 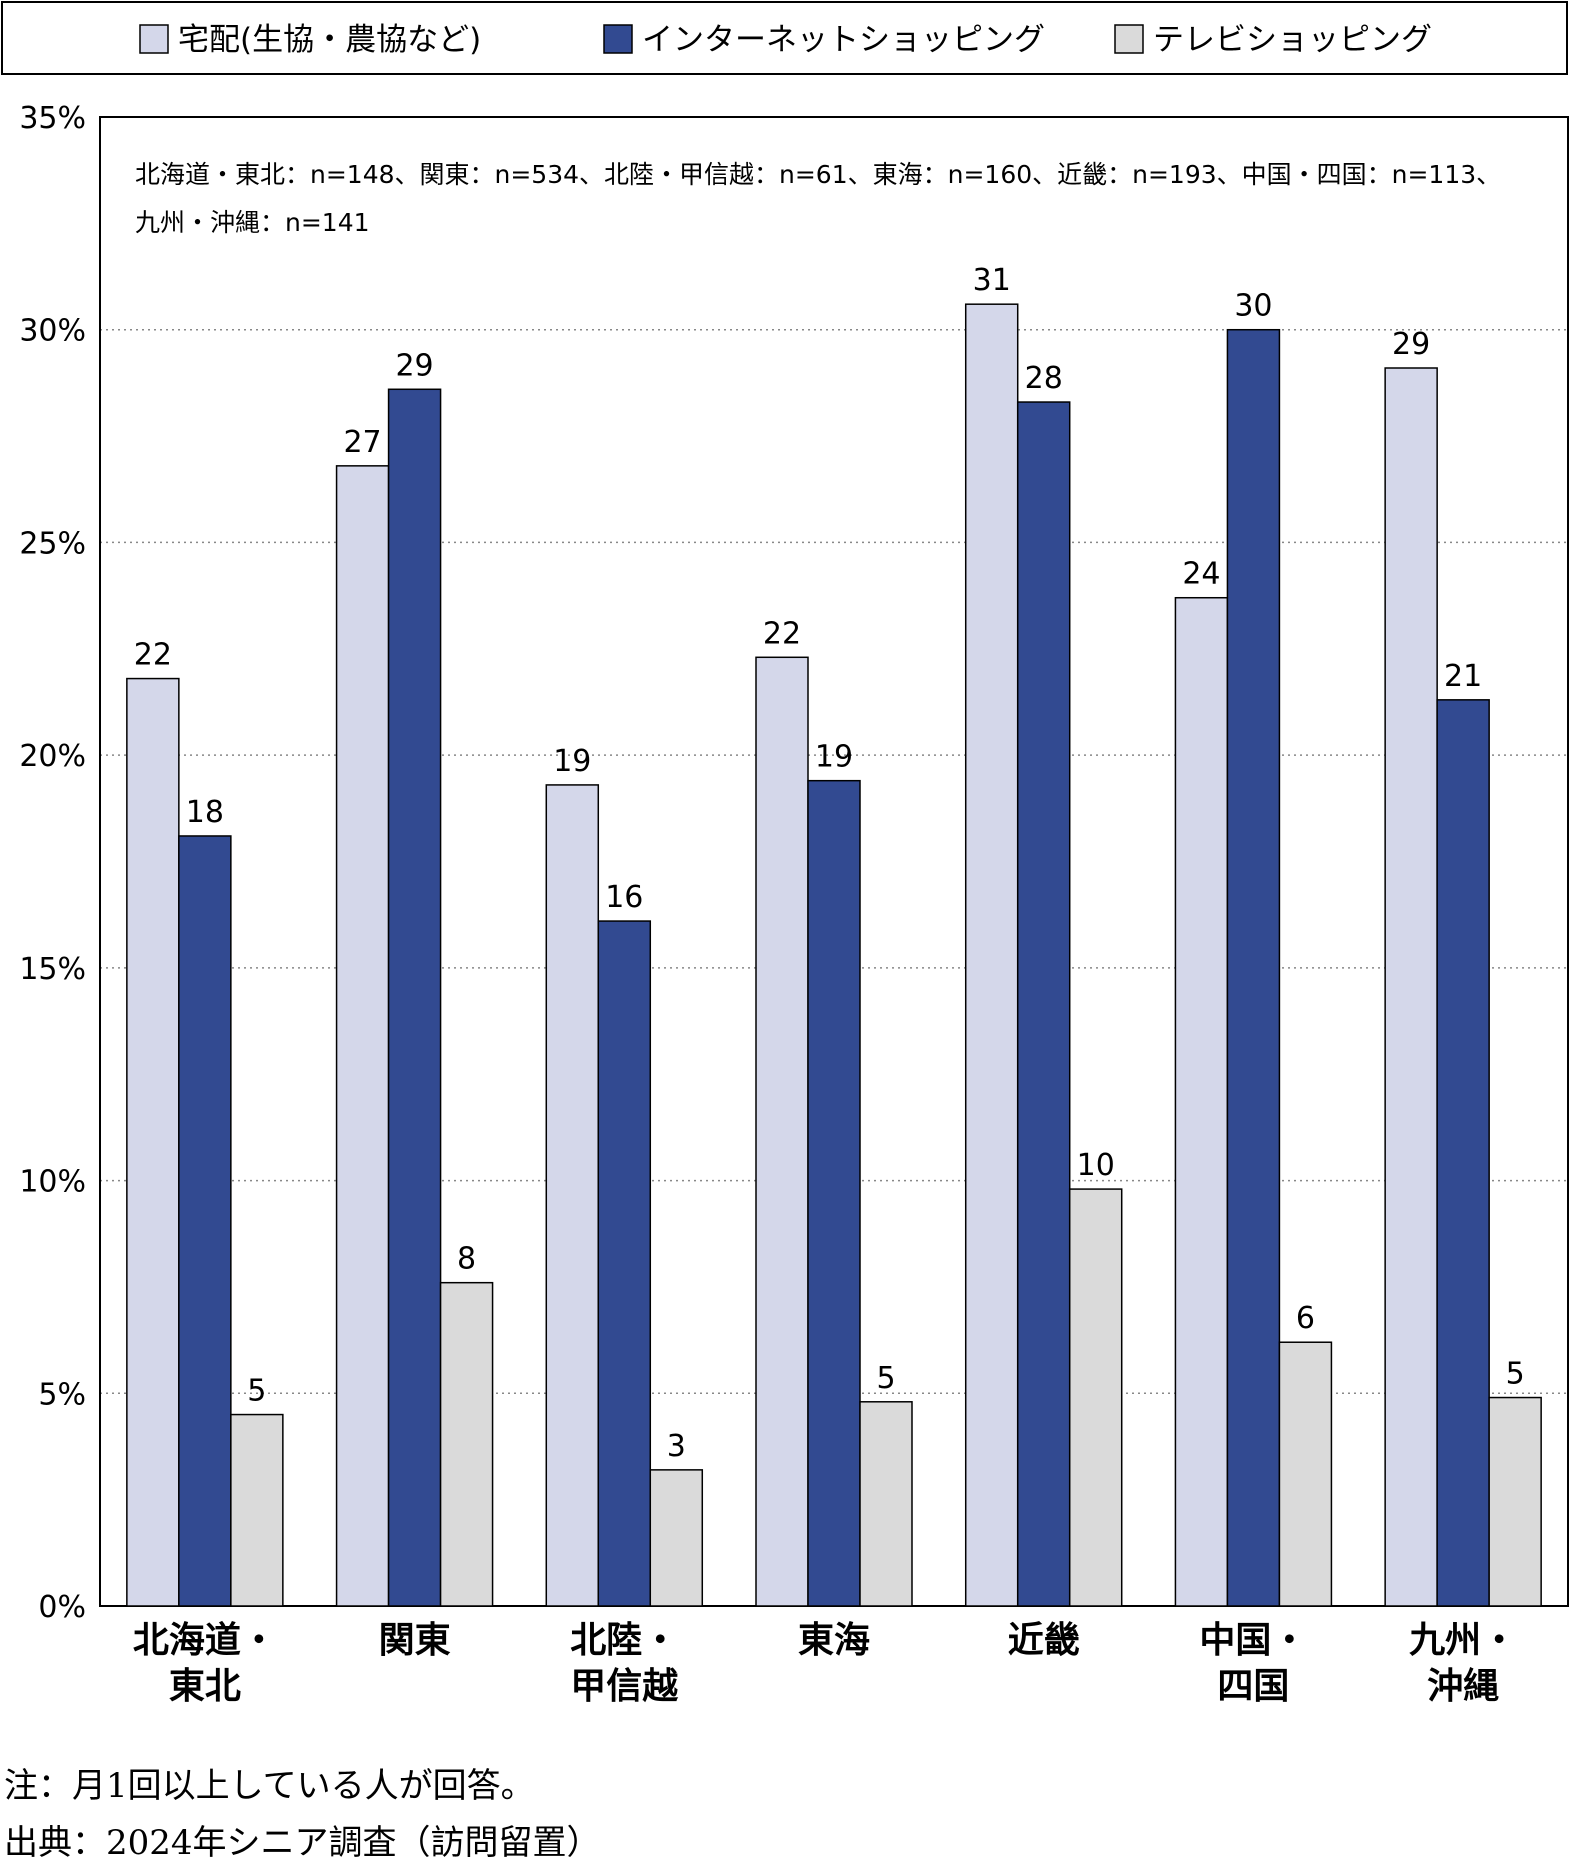 What do you see at coordinates (52, 543) in the screenshot?
I see `y-tick-label: 25%` at bounding box center [52, 543].